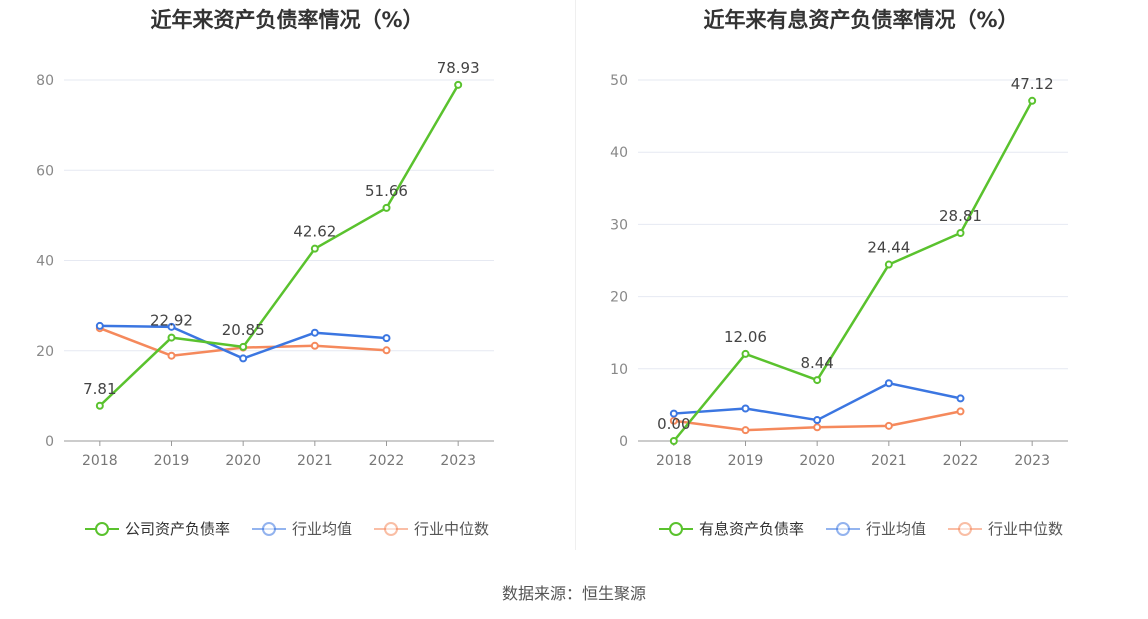 This screenshot has height=619, width=1148. I want to click on legend-item: 公司资产负债率, so click(157, 528).